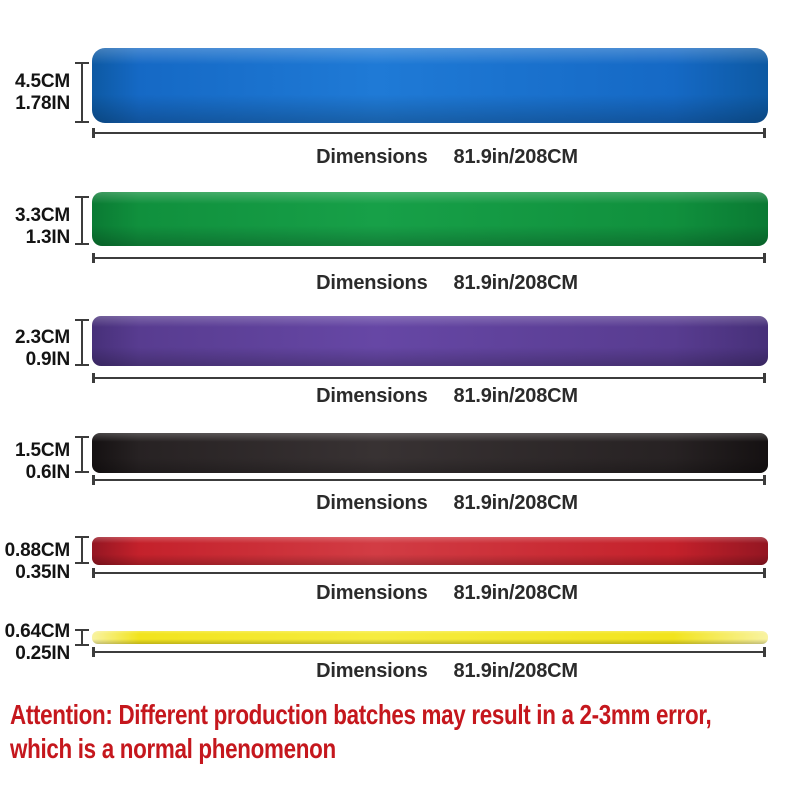 Image resolution: width=800 pixels, height=800 pixels. Describe the element at coordinates (48, 237) in the screenshot. I see `band-width-in: 1.3IN` at that location.